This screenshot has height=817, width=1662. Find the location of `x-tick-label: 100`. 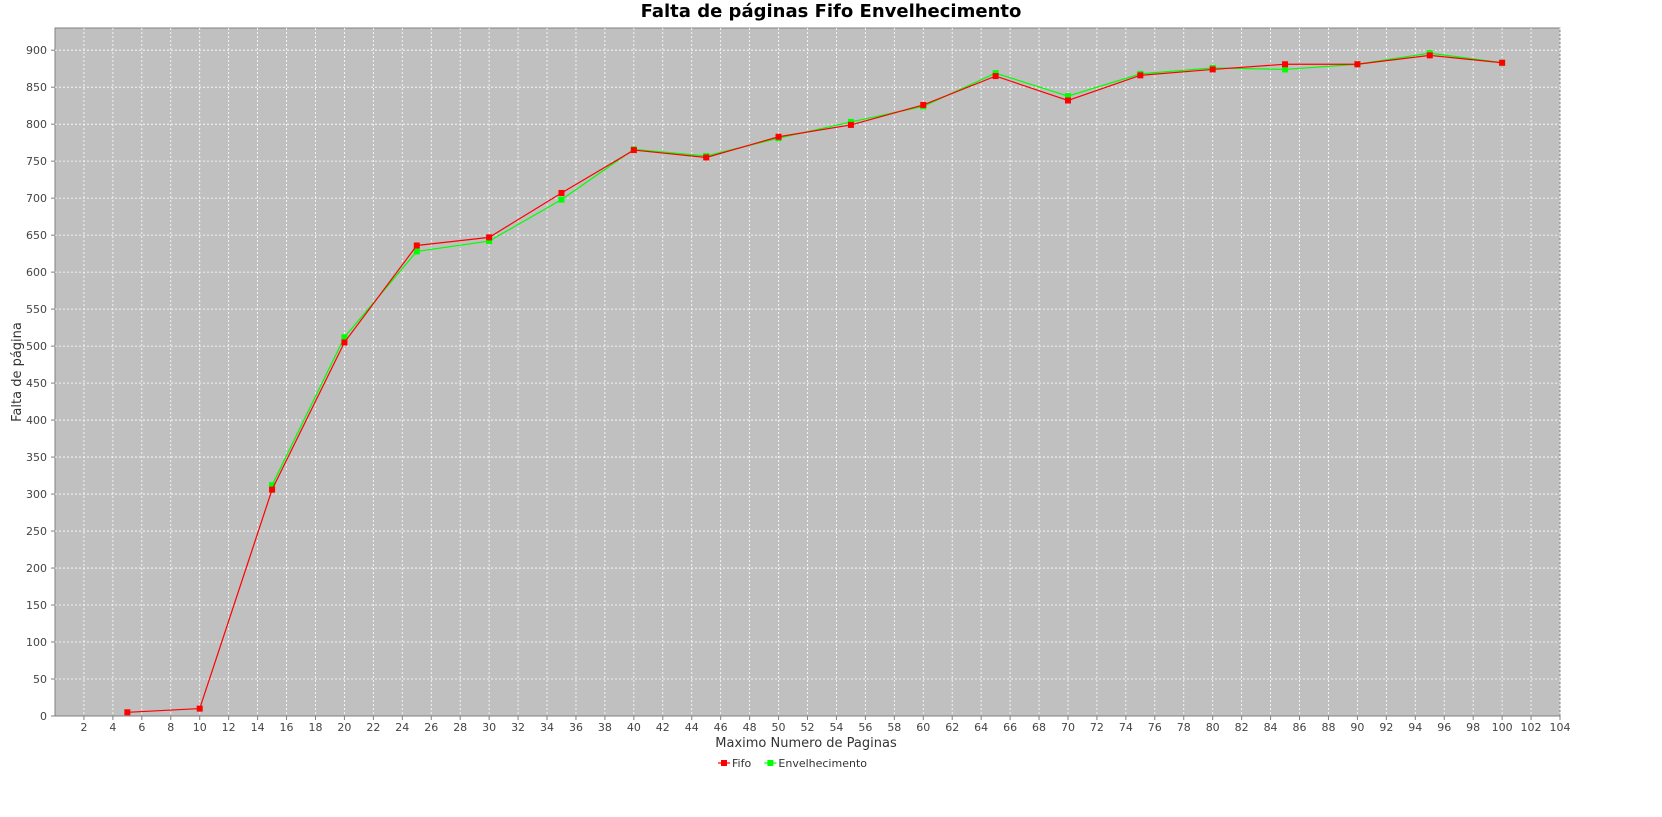

x-tick-label: 100 is located at coordinates (1502, 727).